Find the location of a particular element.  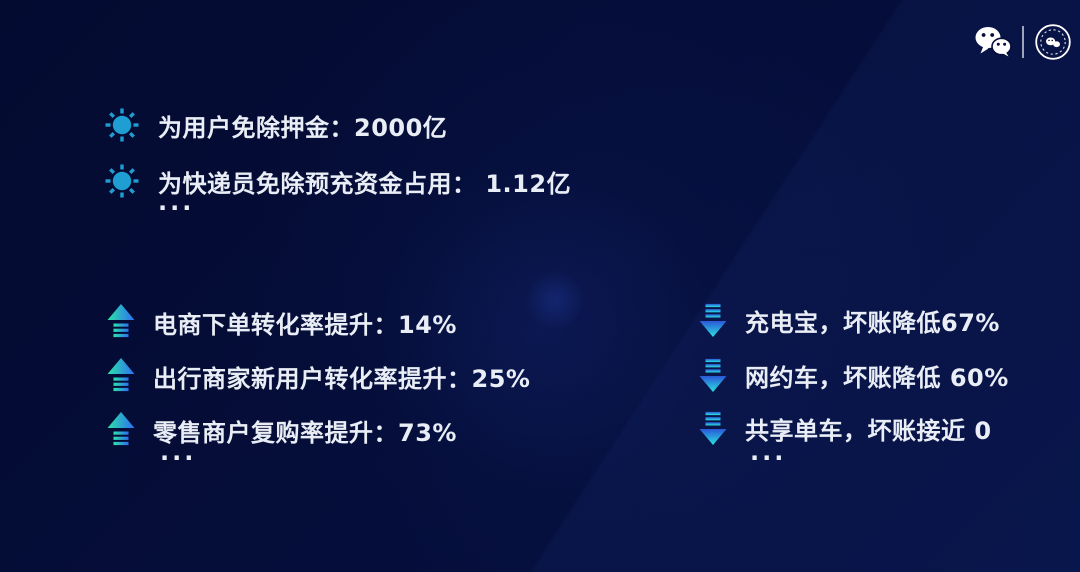

deposit-item-text: 为快递员免除预充资金占用： 1.12亿 is located at coordinates (365, 183).